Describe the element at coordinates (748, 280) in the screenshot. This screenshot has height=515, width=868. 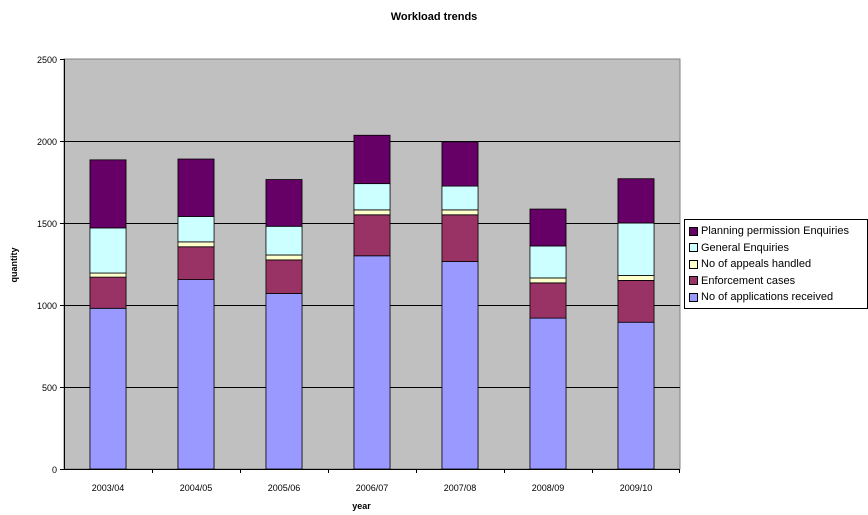
I see `legend-label: Enforcement cases` at that location.